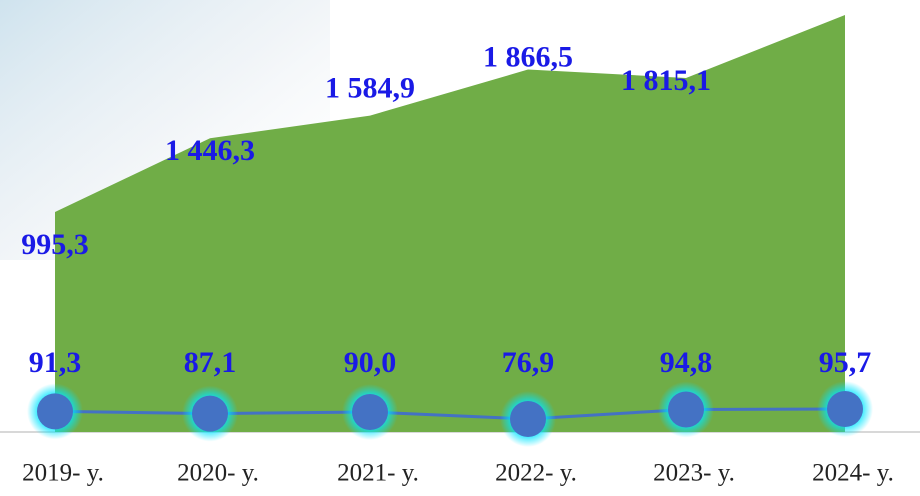  I want to click on data-label: 87,1, so click(210, 362).